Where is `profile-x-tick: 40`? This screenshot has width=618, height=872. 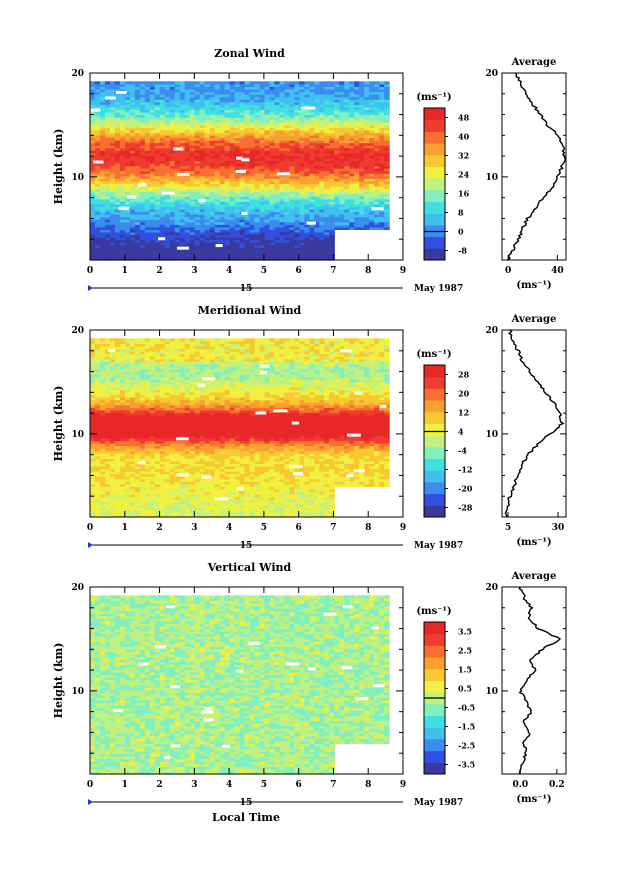
profile-x-tick: 40 is located at coordinates (557, 271).